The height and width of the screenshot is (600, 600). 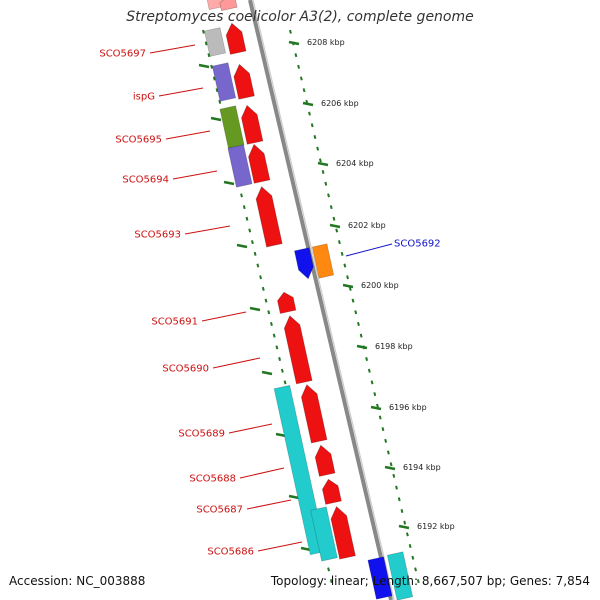 I want to click on leader-line-SCO5687, so click(x=269, y=504).